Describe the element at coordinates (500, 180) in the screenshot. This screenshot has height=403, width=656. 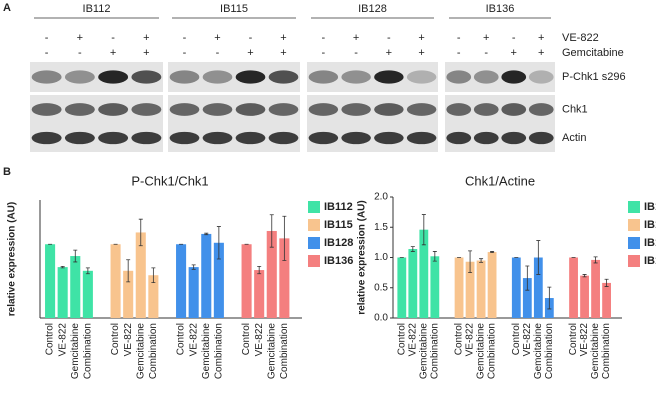
I see `chart-title: Chk1/Actine` at that location.